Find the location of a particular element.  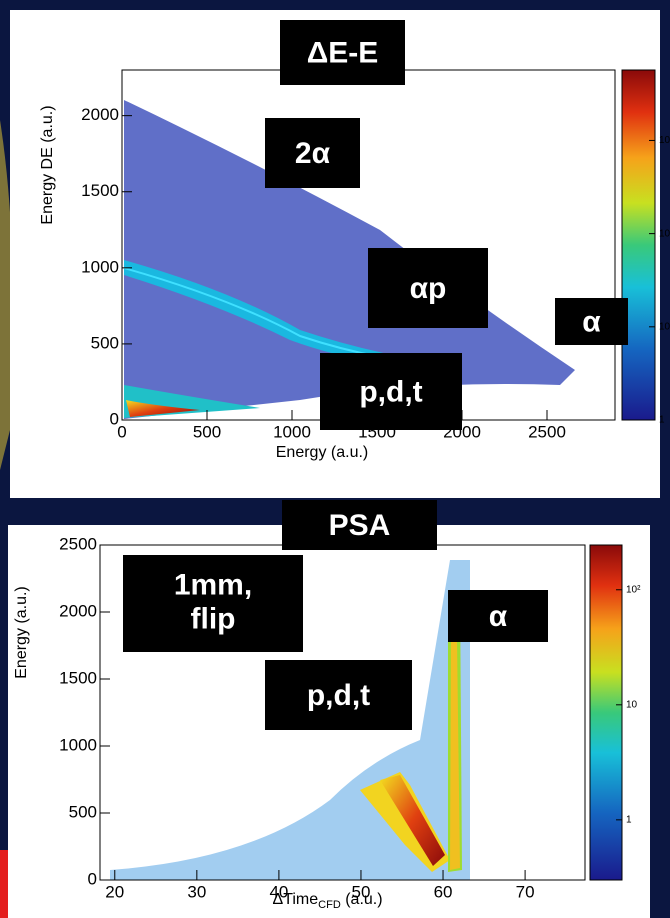

x-tick-label: 30 is located at coordinates (196, 891).